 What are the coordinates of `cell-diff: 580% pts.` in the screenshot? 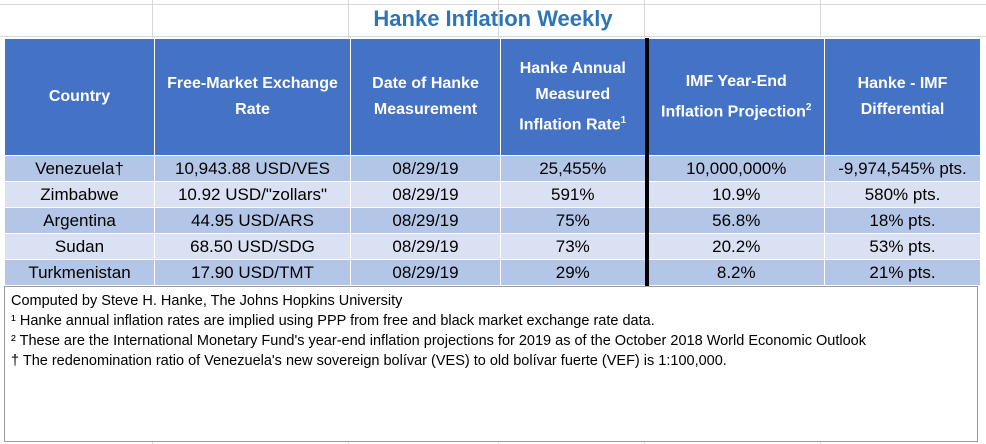 It's located at (902, 194).